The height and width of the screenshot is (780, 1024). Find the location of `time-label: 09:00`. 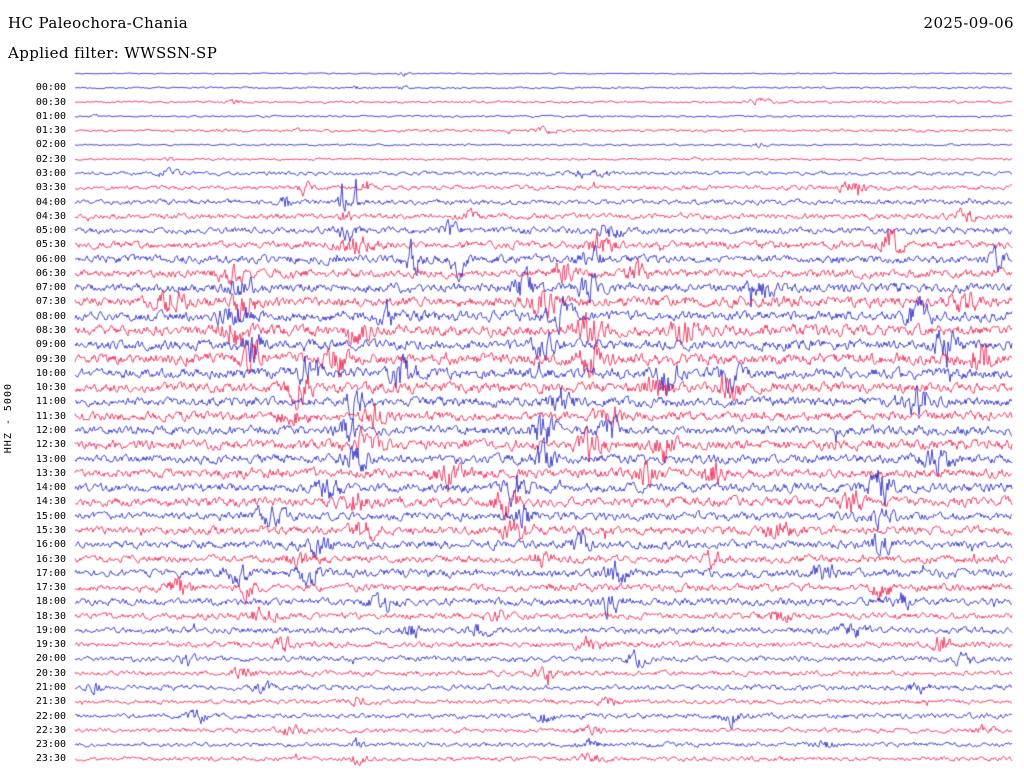

time-label: 09:00 is located at coordinates (50, 345).